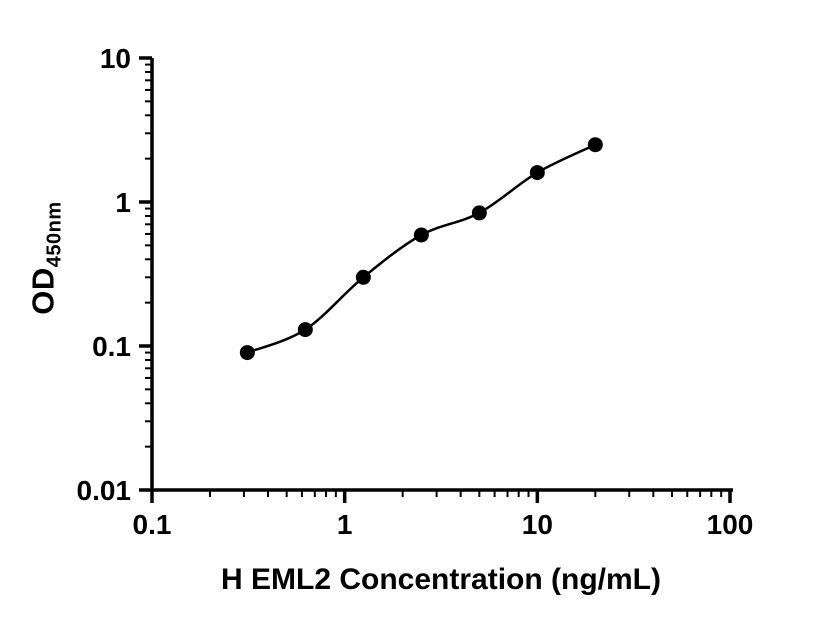  What do you see at coordinates (730, 524) in the screenshot?
I see `x-tick-label: 100` at bounding box center [730, 524].